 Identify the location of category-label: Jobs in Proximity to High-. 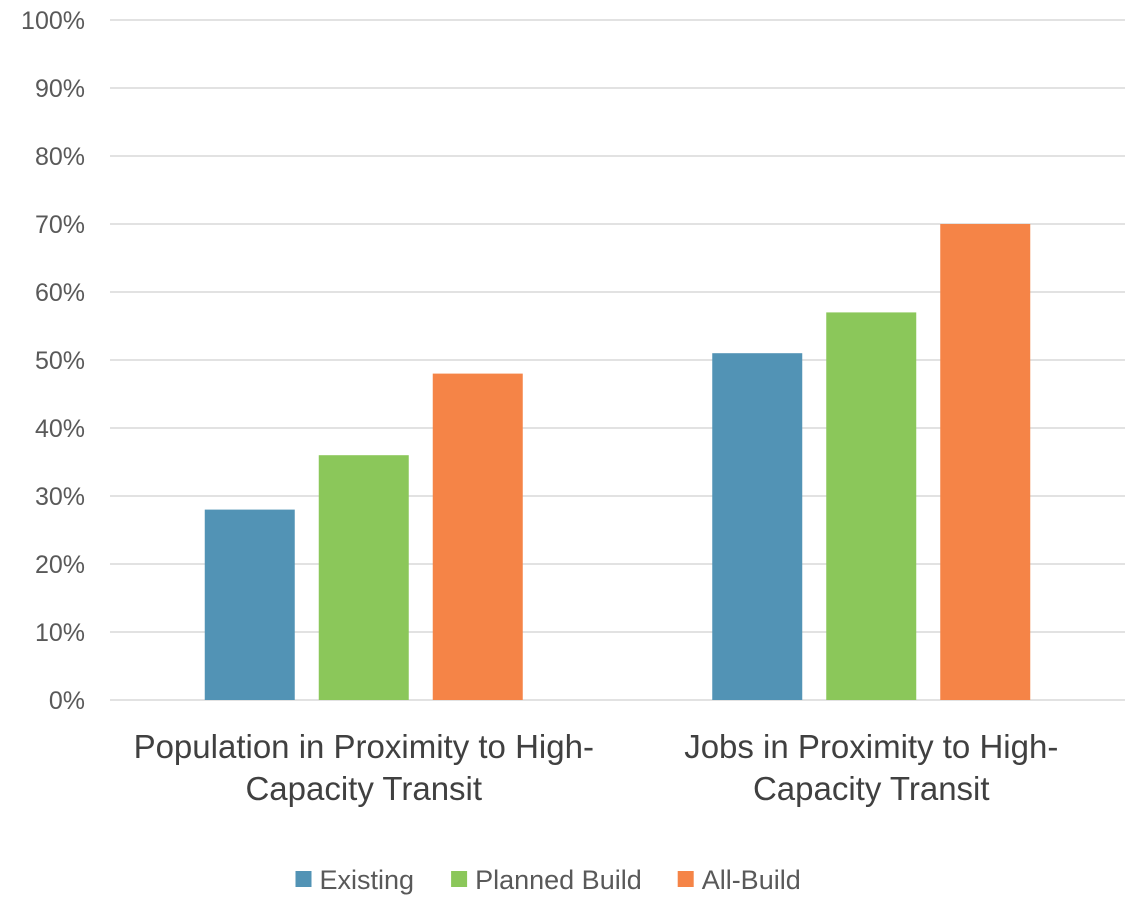
(871, 746).